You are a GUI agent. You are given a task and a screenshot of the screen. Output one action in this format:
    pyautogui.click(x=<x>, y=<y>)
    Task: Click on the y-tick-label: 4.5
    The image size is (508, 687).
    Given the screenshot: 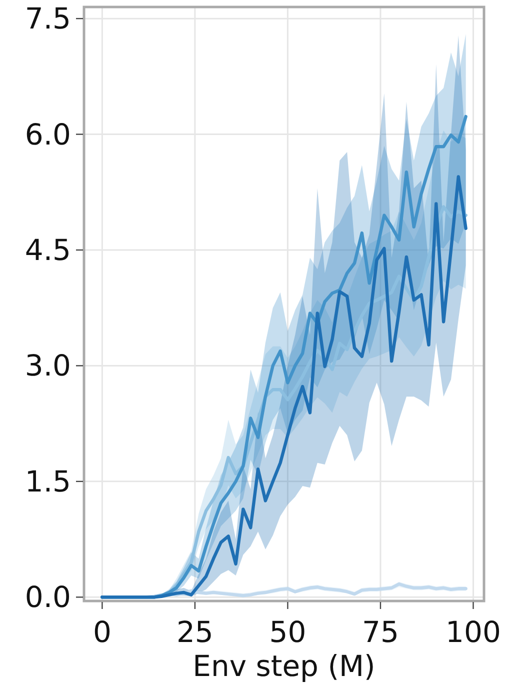 What is the action you would take?
    pyautogui.click(x=47, y=250)
    